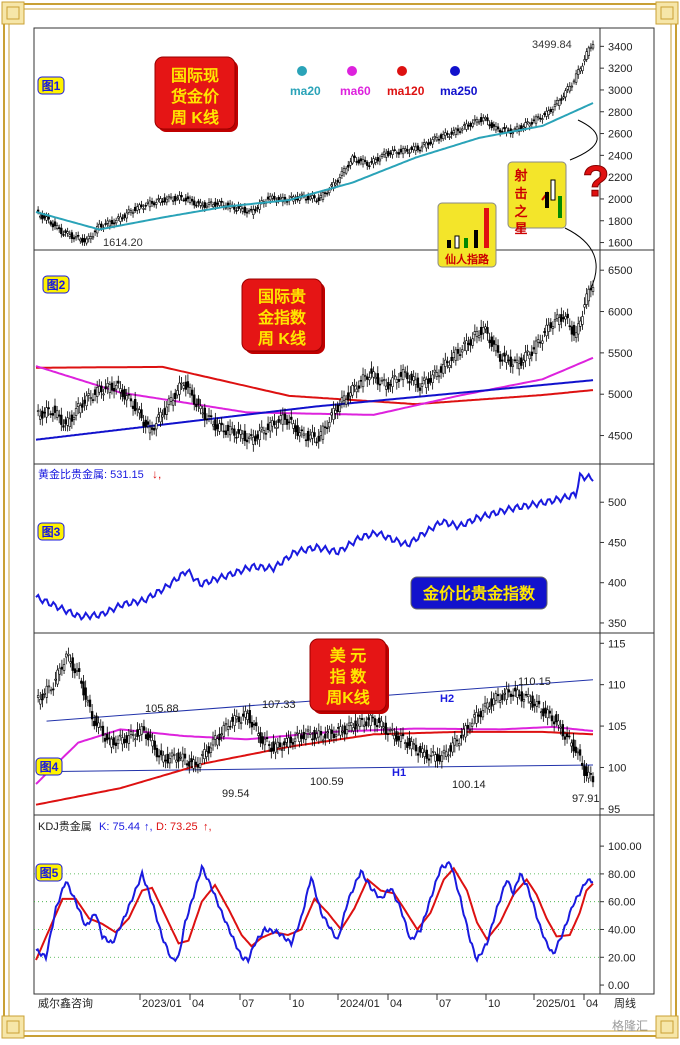  What do you see at coordinates (617, 624) in the screenshot?
I see `y-tick-label: 350` at bounding box center [617, 624].